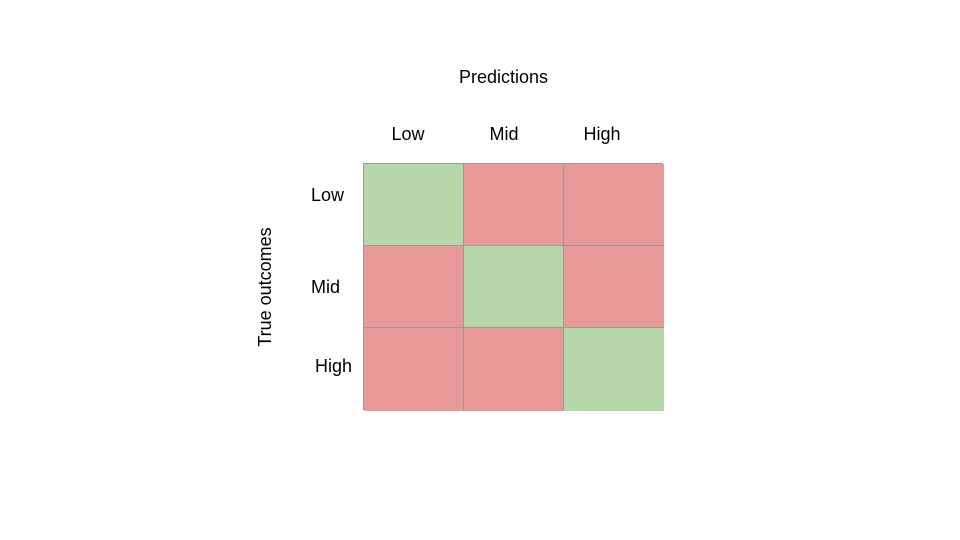  I want to click on matrix-cell-high-low, so click(414, 369).